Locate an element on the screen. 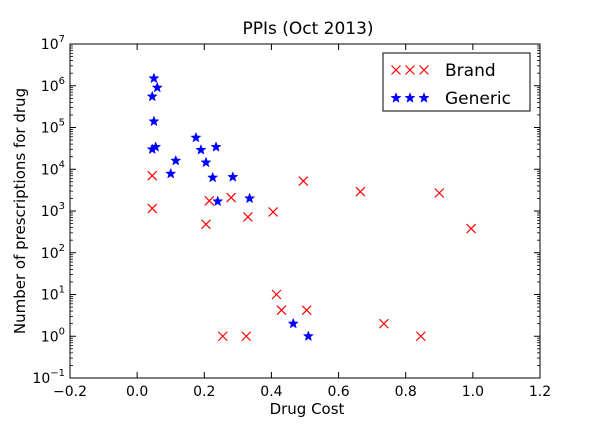 The width and height of the screenshot is (600, 428). y-tick-label: 10⁵ is located at coordinates (53, 127).